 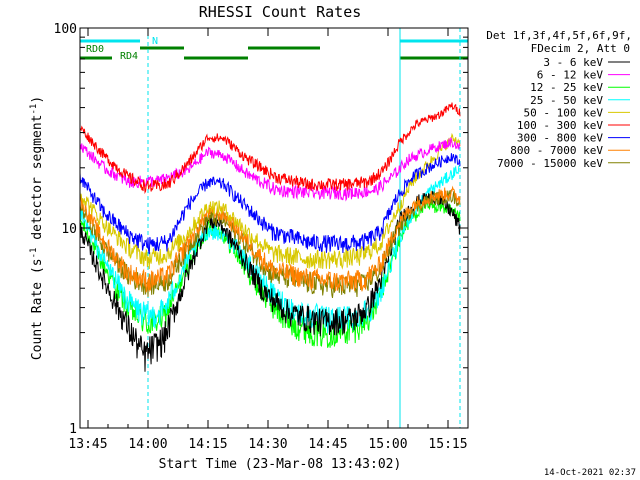 What do you see at coordinates (207, 444) in the screenshot?
I see `x-tick-label-2: 14:15` at bounding box center [207, 444].